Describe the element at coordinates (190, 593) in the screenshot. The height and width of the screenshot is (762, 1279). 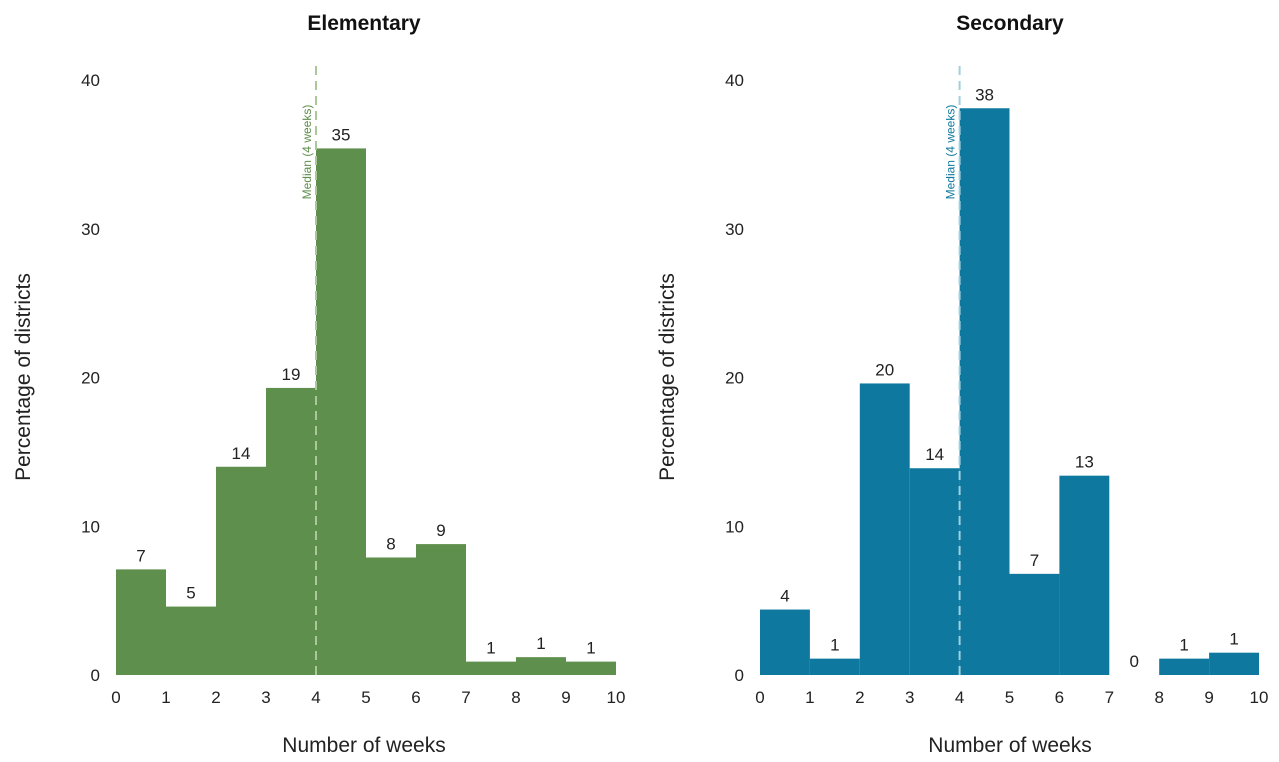
I see `data-label: 5` at that location.